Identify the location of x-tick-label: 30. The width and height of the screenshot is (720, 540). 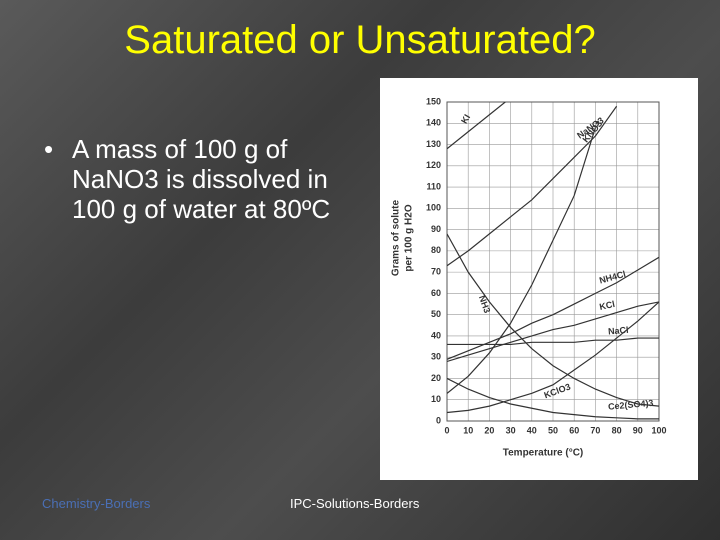
(511, 430).